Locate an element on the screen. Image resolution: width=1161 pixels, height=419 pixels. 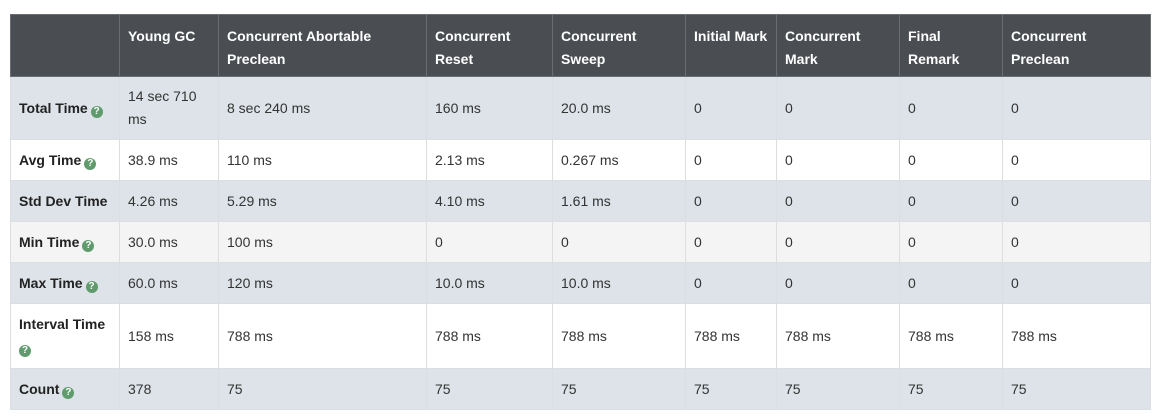
row-label-cell: Min Time? is located at coordinates (65, 242).